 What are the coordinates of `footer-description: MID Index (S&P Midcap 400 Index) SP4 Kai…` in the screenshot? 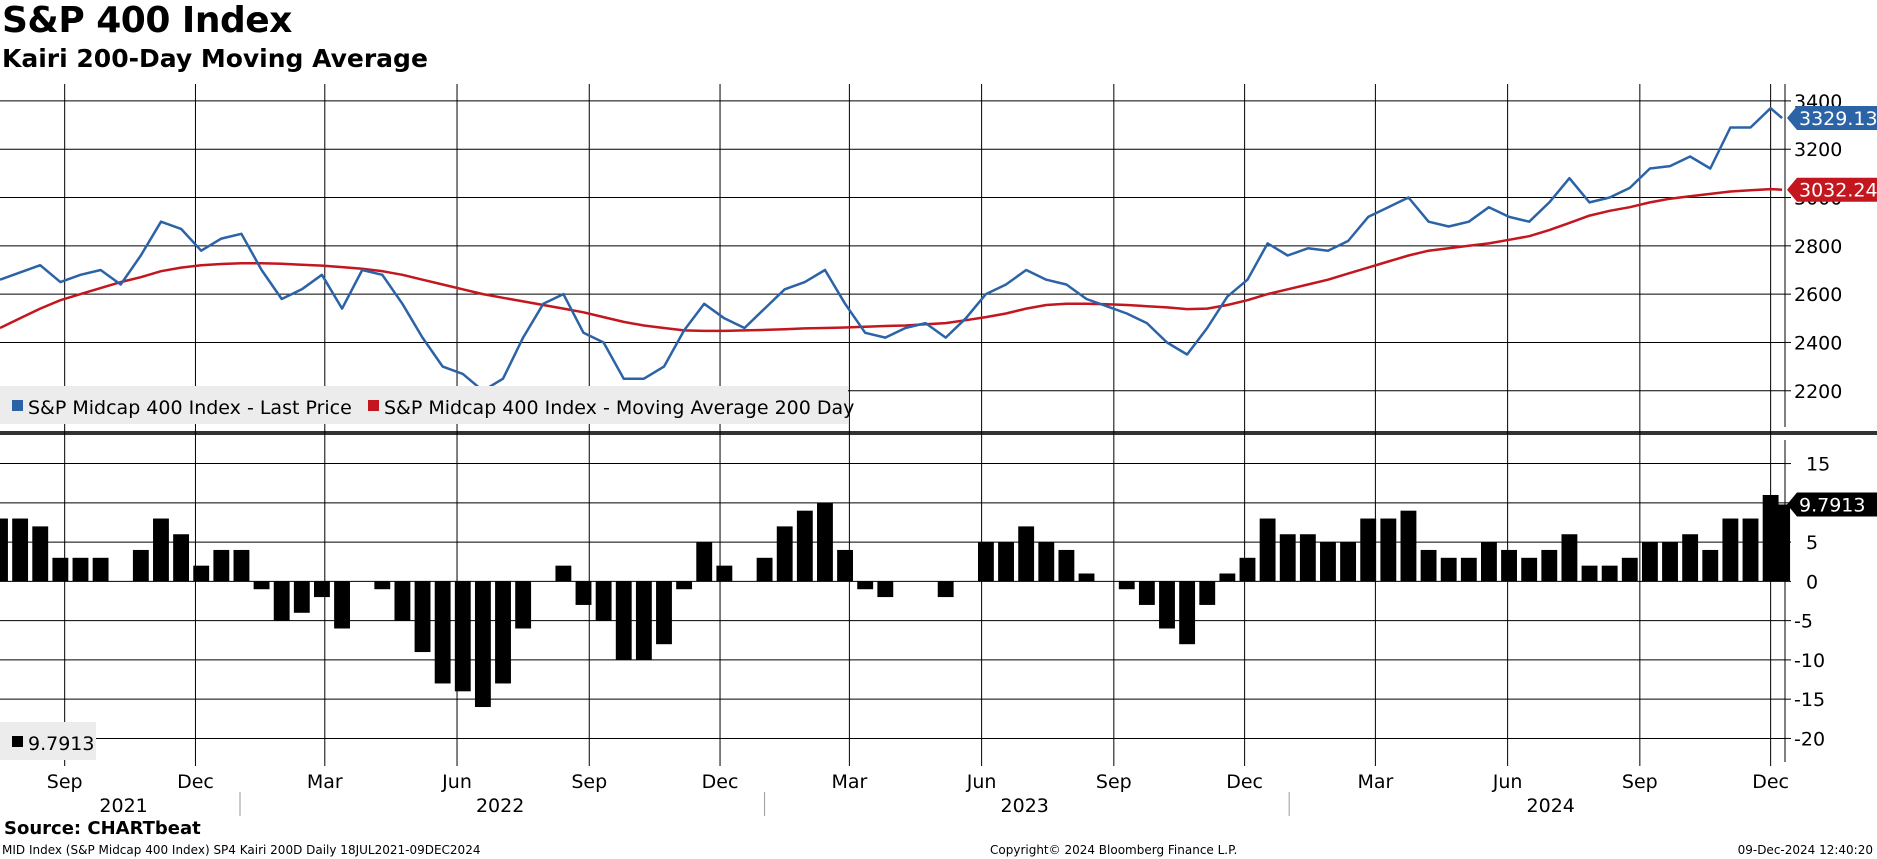 It's located at (241, 850).